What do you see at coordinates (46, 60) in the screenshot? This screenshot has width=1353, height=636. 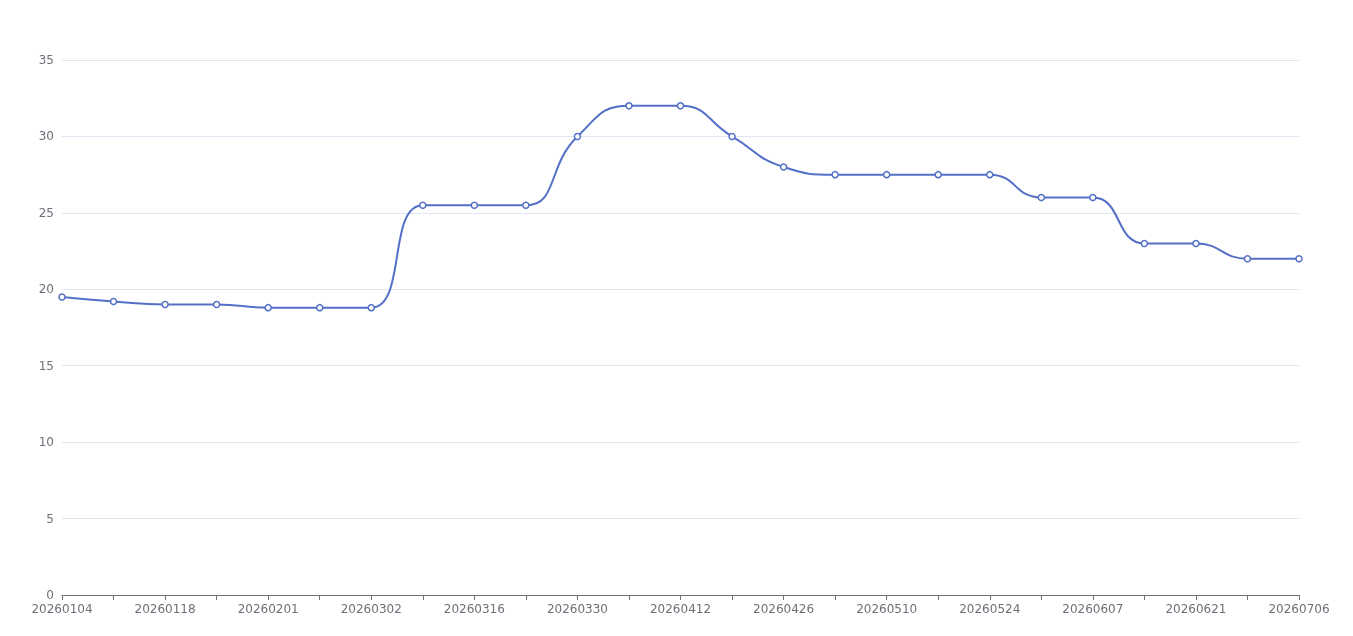 I see `y-tick-label: 35` at bounding box center [46, 60].